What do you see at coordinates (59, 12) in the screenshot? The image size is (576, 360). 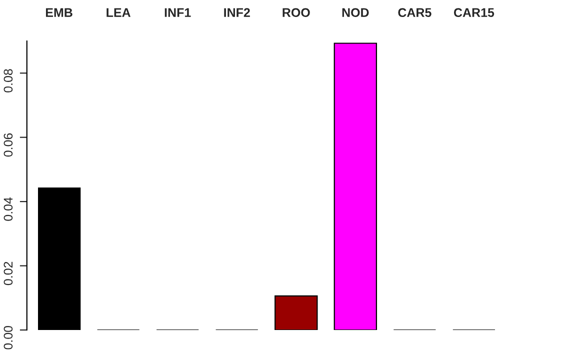 I see `x-tick-label: EMB` at bounding box center [59, 12].